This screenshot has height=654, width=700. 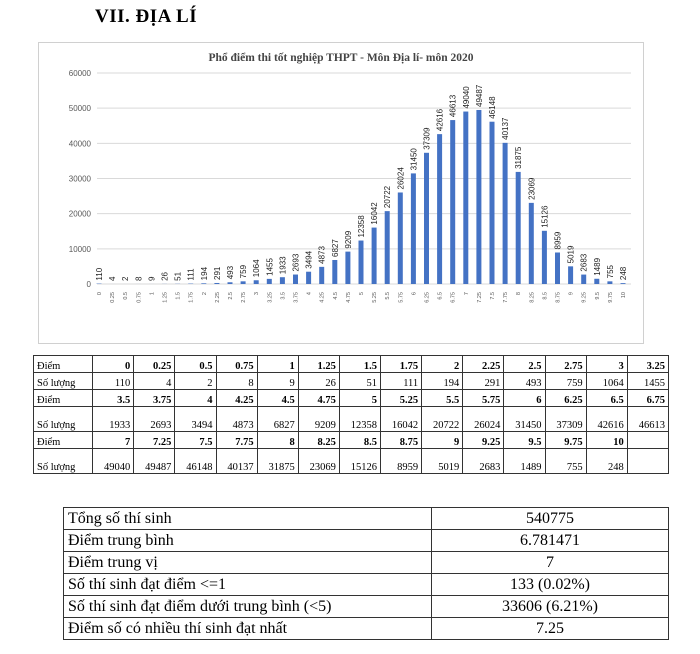 What do you see at coordinates (322, 255) in the screenshot?
I see `data-label: 4873` at bounding box center [322, 255].